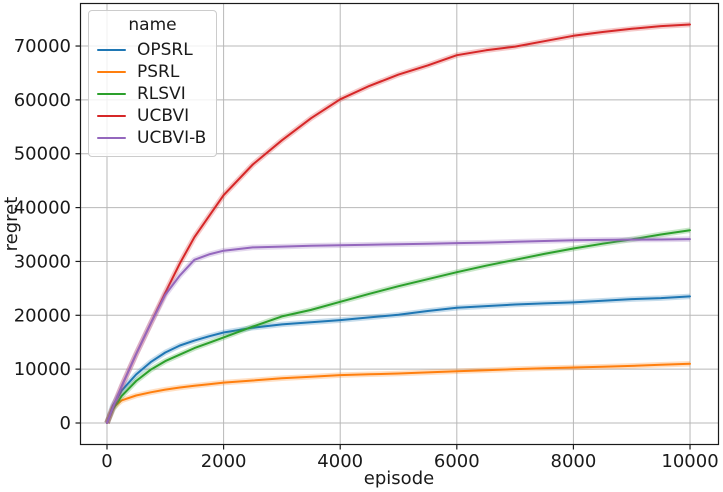 This screenshot has height=492, width=723. What do you see at coordinates (42, 235) in the screenshot?
I see `y-tick-labels: 0 10000 20000 30000 40000 50000 60000 70000` at bounding box center [42, 235].